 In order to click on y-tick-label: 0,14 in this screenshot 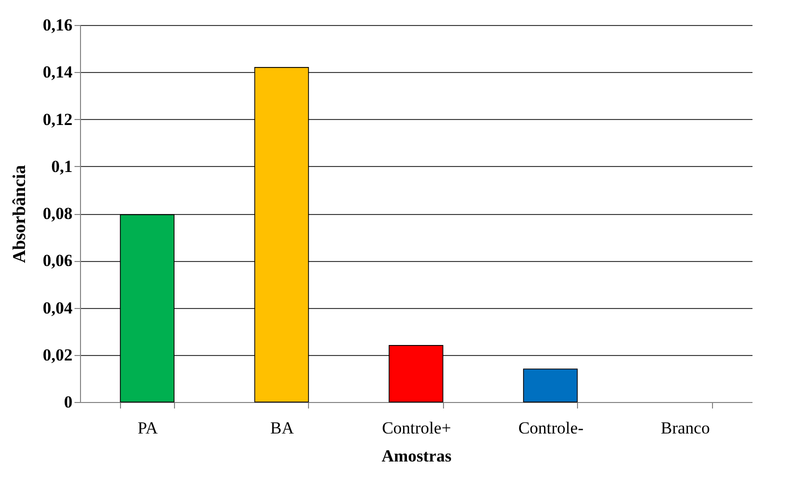, I will do `click(57, 72)`.